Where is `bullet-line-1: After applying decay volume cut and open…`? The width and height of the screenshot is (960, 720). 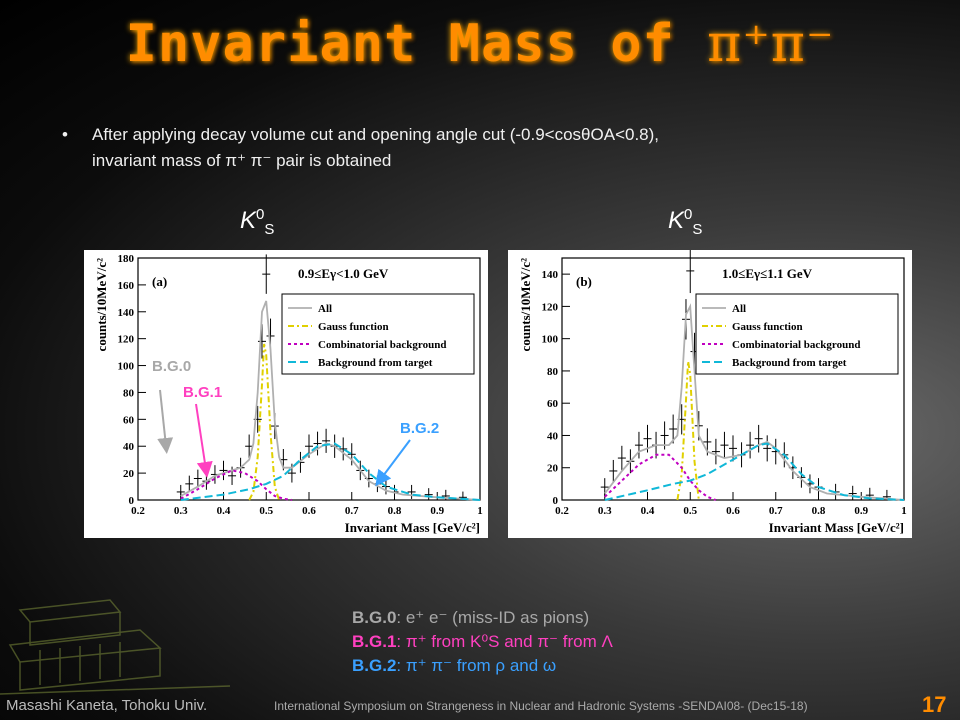 bullet-line-1: After applying decay volume cut and open… is located at coordinates (376, 134).